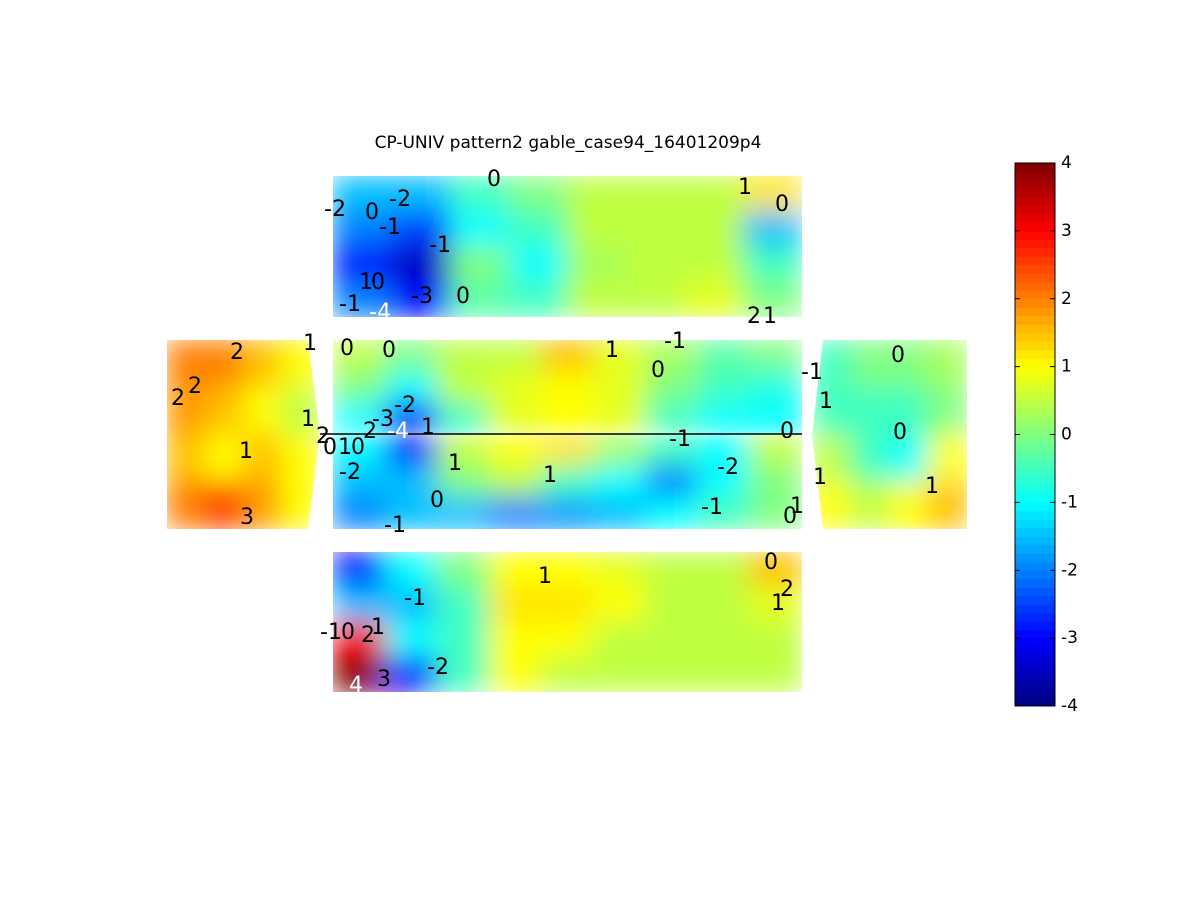 This screenshot has height=901, width=1201. Describe the element at coordinates (1066, 435) in the screenshot. I see `colorbar-tick-label: 0` at that location.